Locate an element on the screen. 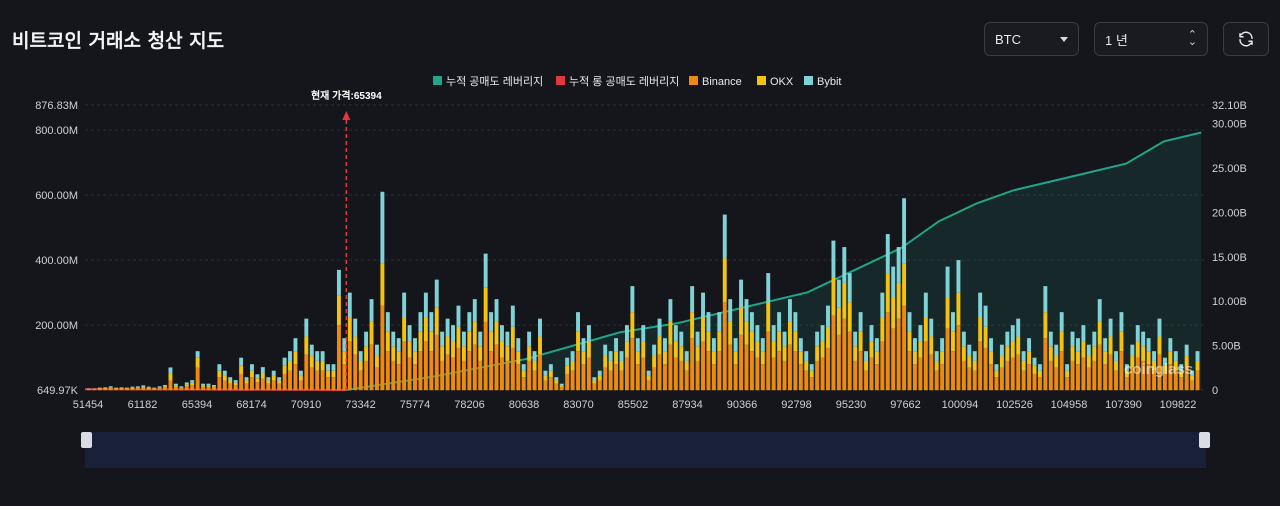 This screenshot has width=1280, height=506. legend-label: 누적 롱 공매도 레버리지 is located at coordinates (624, 81).